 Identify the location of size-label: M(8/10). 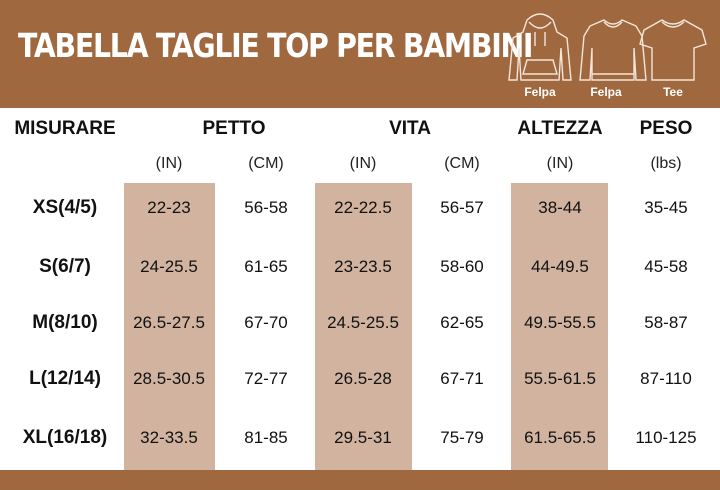
(65, 322).